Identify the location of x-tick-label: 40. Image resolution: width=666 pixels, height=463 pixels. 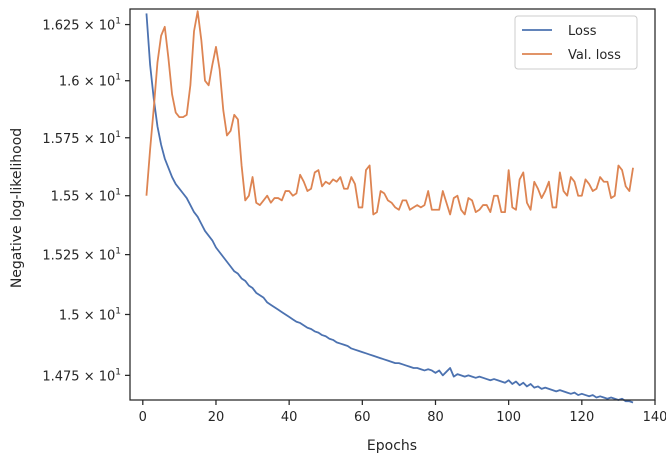
(289, 417).